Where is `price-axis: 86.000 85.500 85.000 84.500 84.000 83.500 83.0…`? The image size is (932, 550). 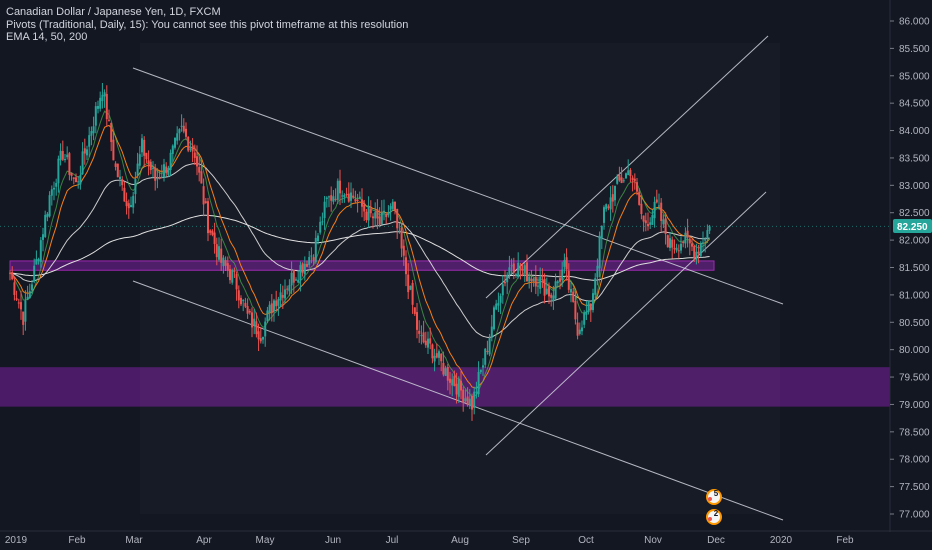
price-axis: 86.000 85.500 85.000 84.500 84.000 83.500 83.0… is located at coordinates (909, 266).